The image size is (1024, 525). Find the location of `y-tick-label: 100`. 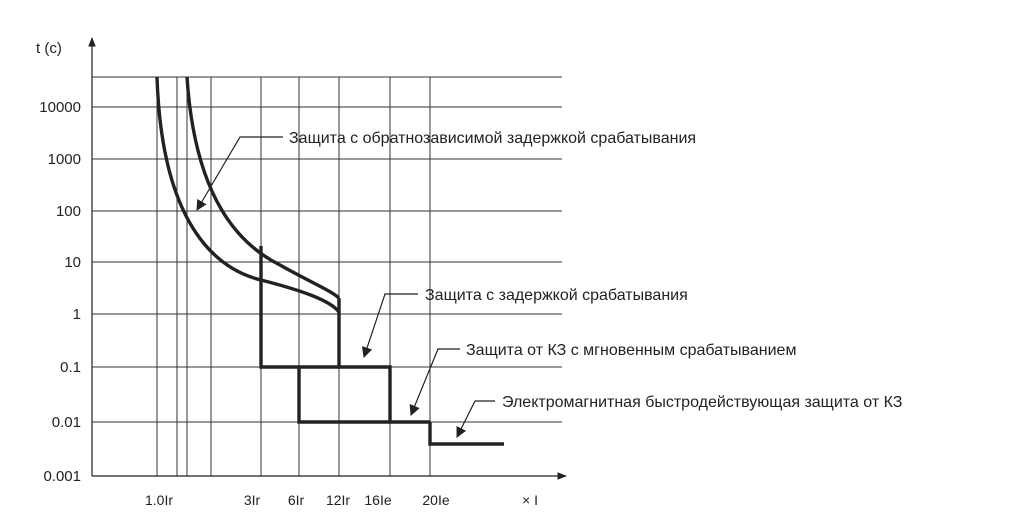

y-tick-label: 100 is located at coordinates (68, 211).